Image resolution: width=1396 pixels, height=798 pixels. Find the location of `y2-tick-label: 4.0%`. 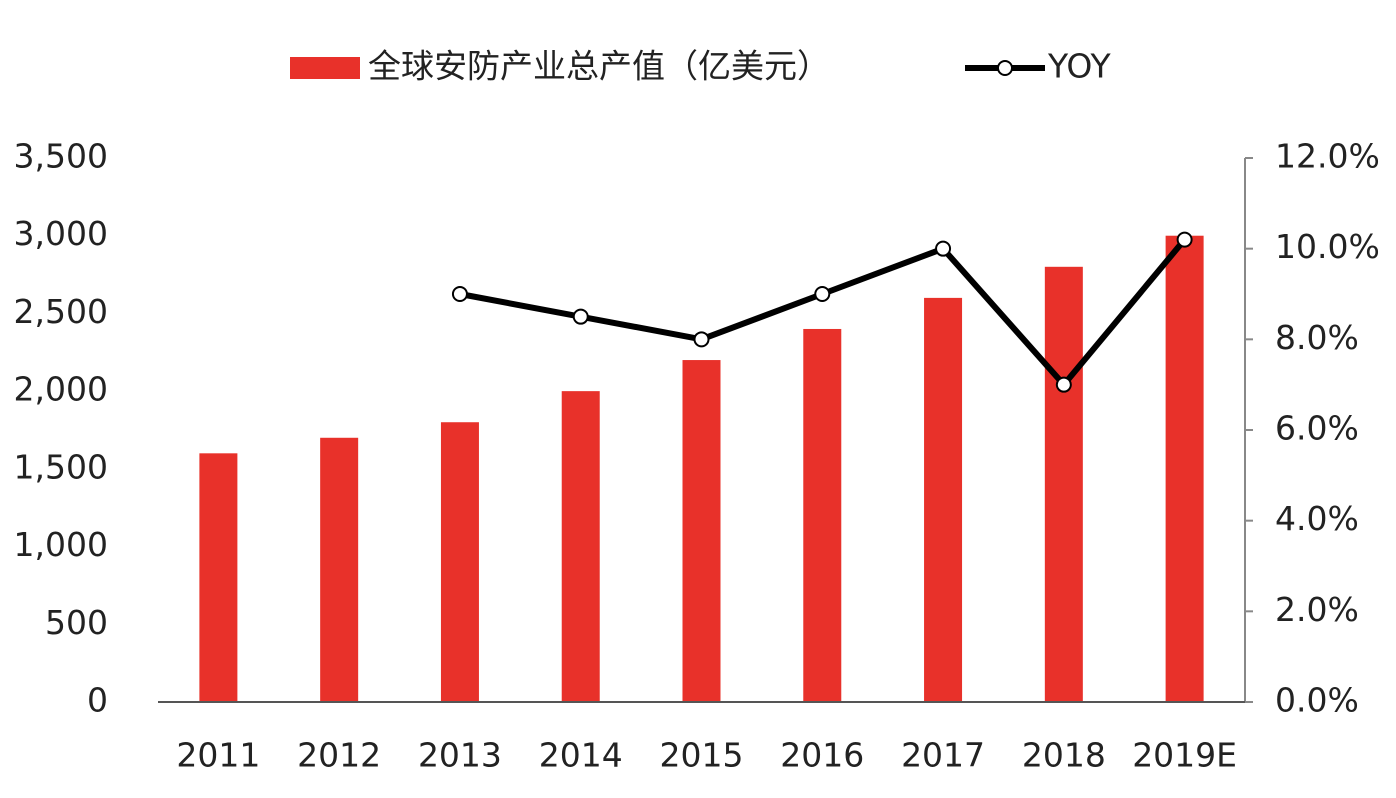

y2-tick-label: 4.0% is located at coordinates (1317, 518).